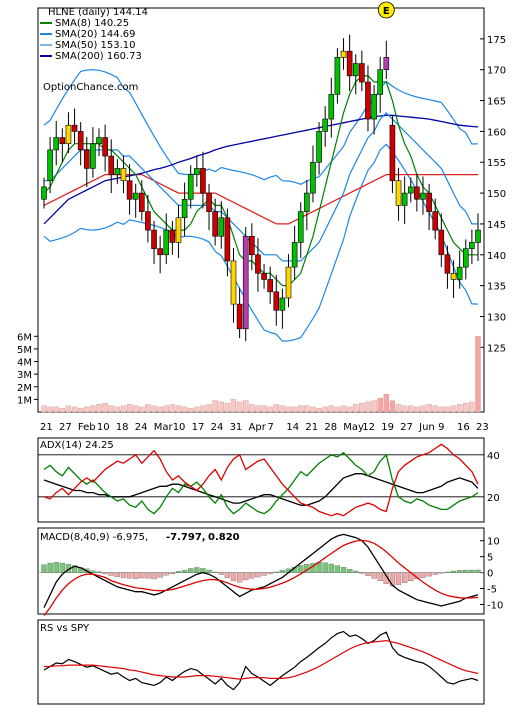 Image resolution: width=526 pixels, height=706 pixels. Describe the element at coordinates (261, 659) in the screenshot. I see `rs-series-line` at that location.